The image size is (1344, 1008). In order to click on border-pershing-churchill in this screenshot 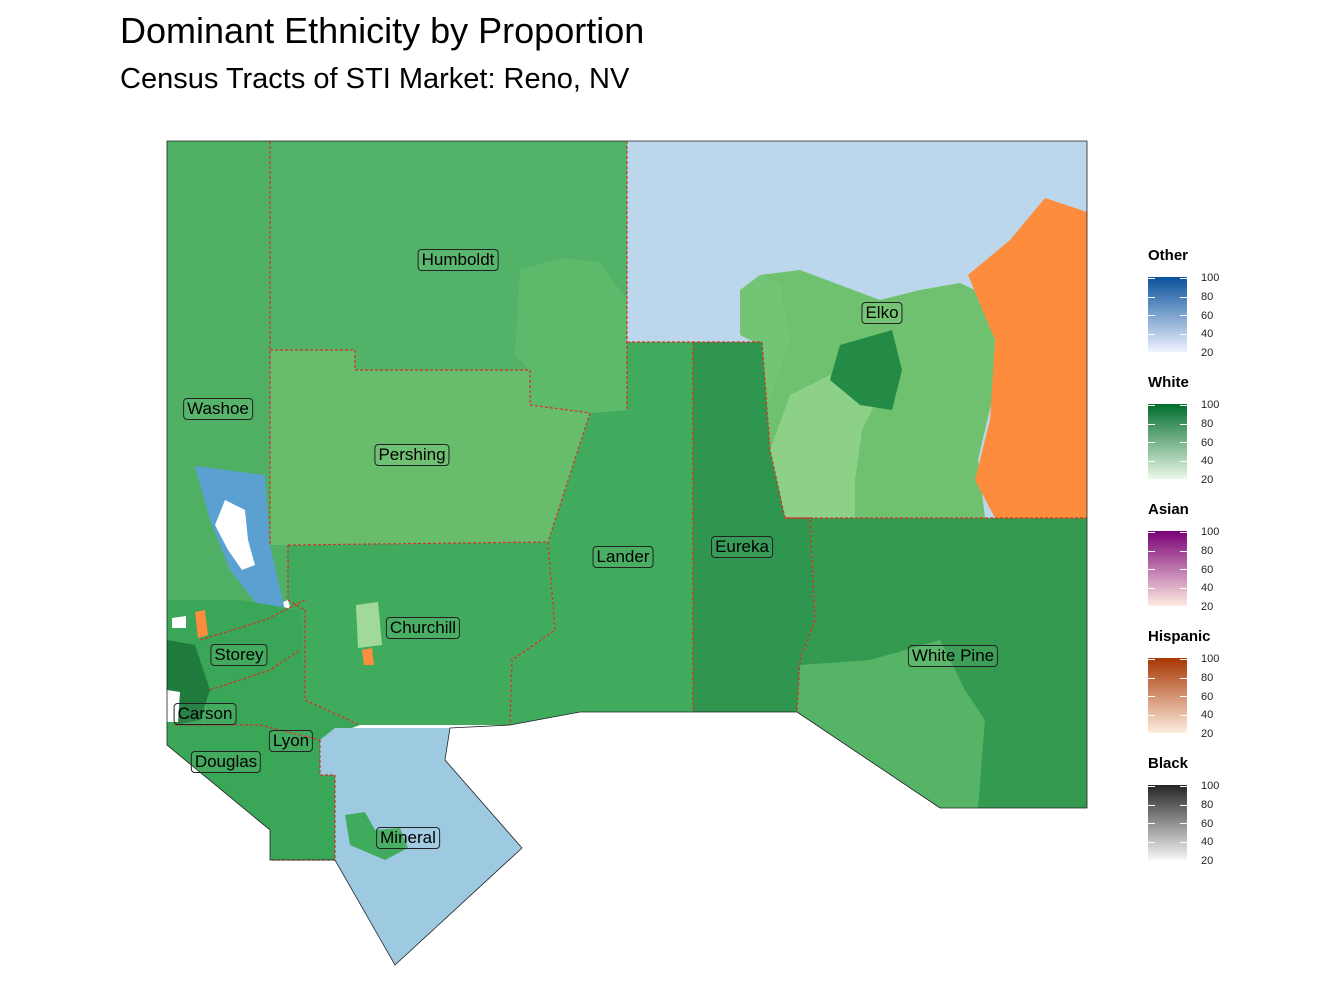, I will do `click(418, 543)`.